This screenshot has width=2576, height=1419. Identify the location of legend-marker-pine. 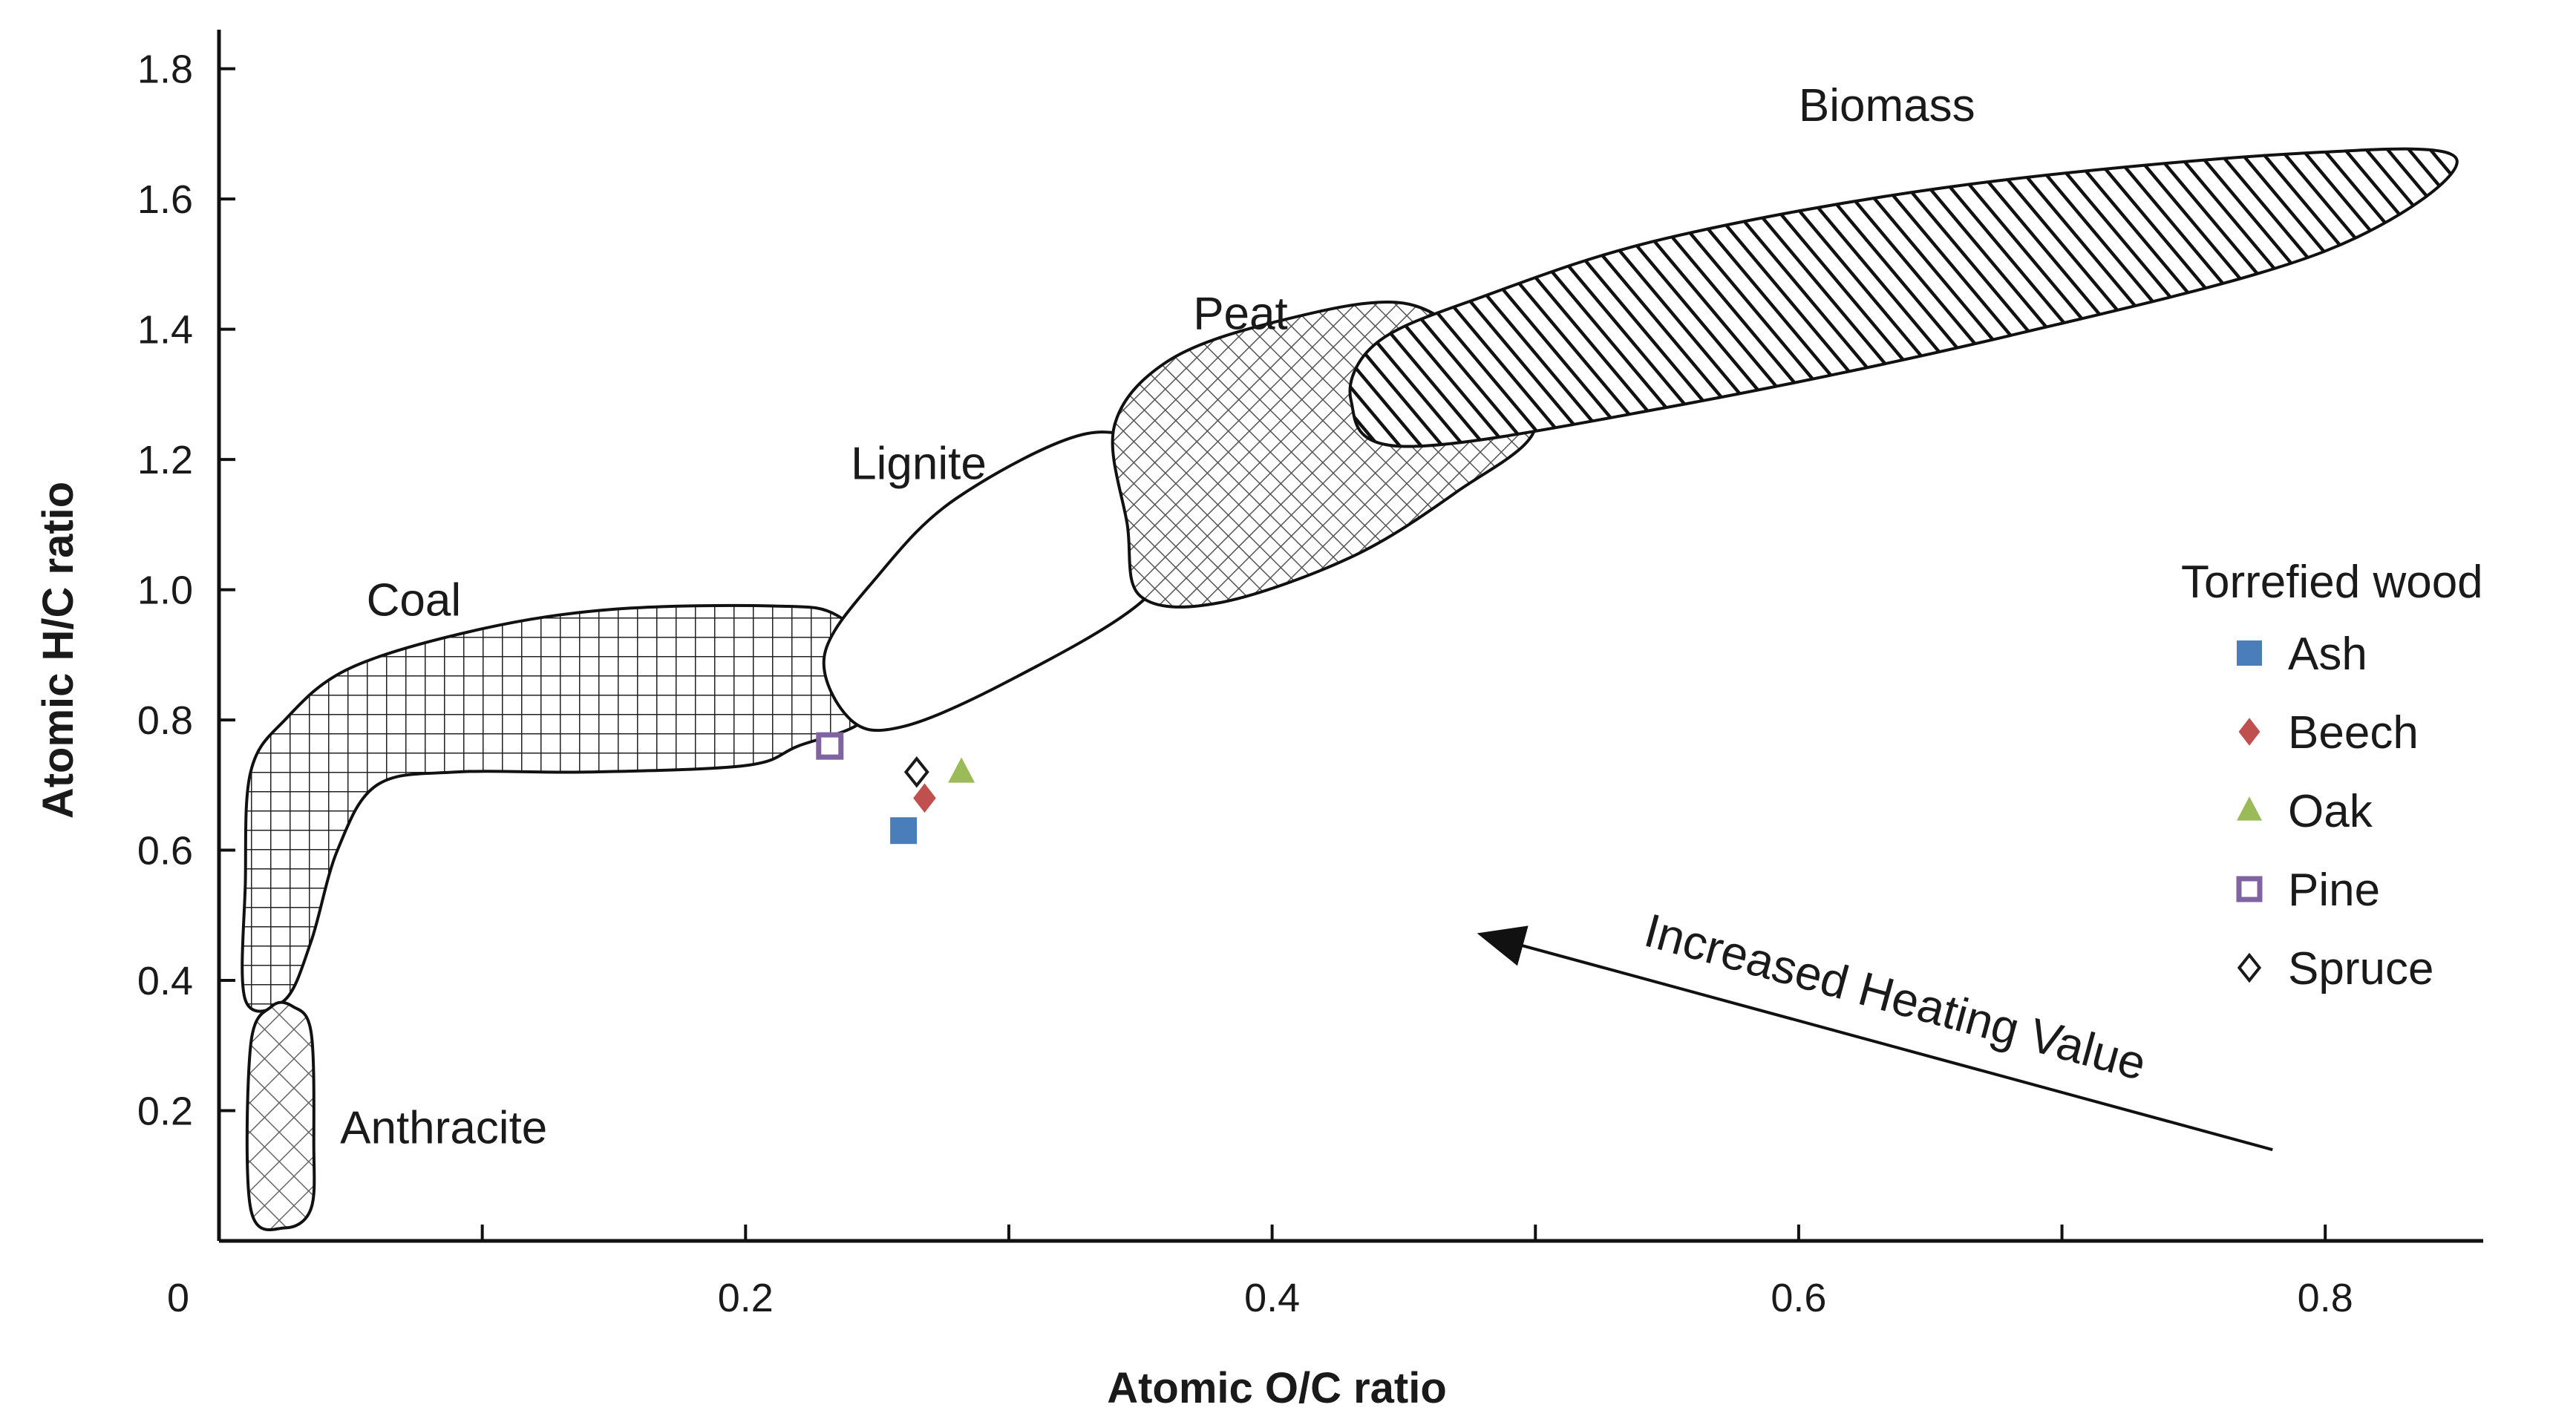
(2249, 889).